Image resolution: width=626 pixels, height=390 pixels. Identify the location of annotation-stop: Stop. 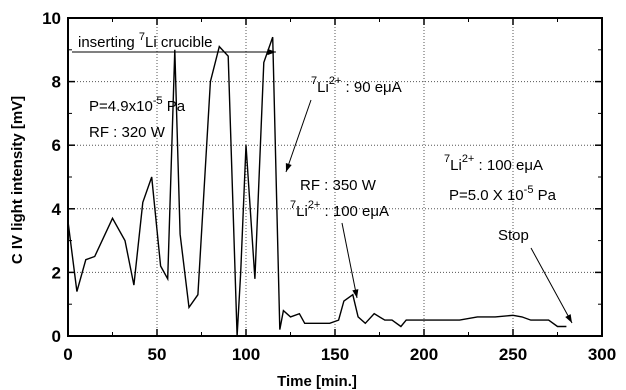
(513, 235).